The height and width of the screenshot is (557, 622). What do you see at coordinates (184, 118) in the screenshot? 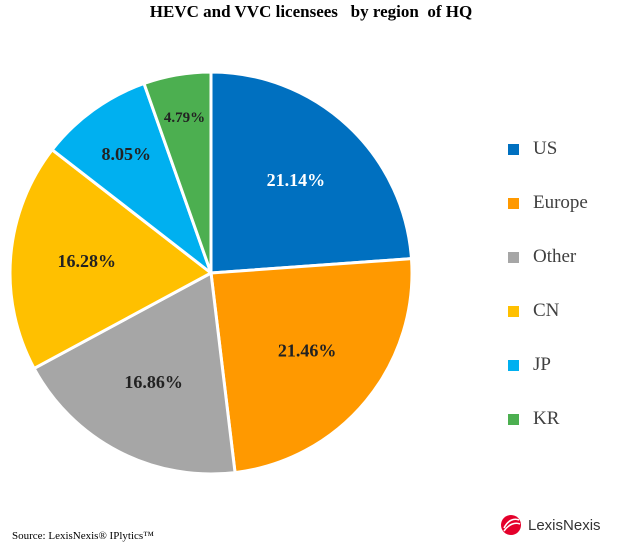
I see `pie-label-kr: 4.79%` at bounding box center [184, 118].